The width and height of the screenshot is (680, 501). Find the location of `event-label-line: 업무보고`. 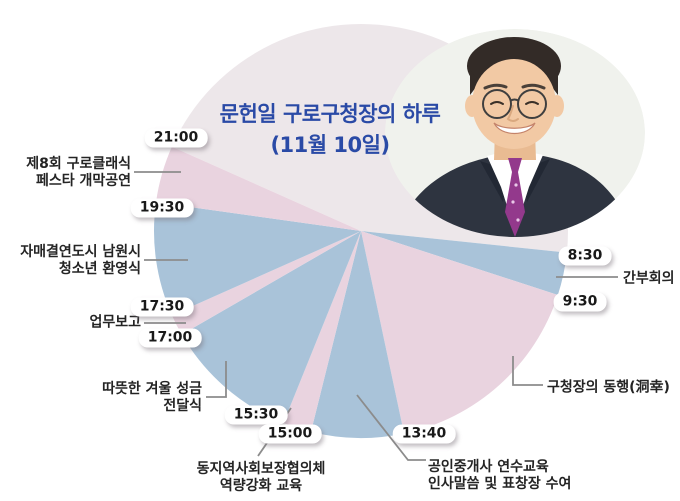

event-label-line: 업무보고 is located at coordinates (115, 322).